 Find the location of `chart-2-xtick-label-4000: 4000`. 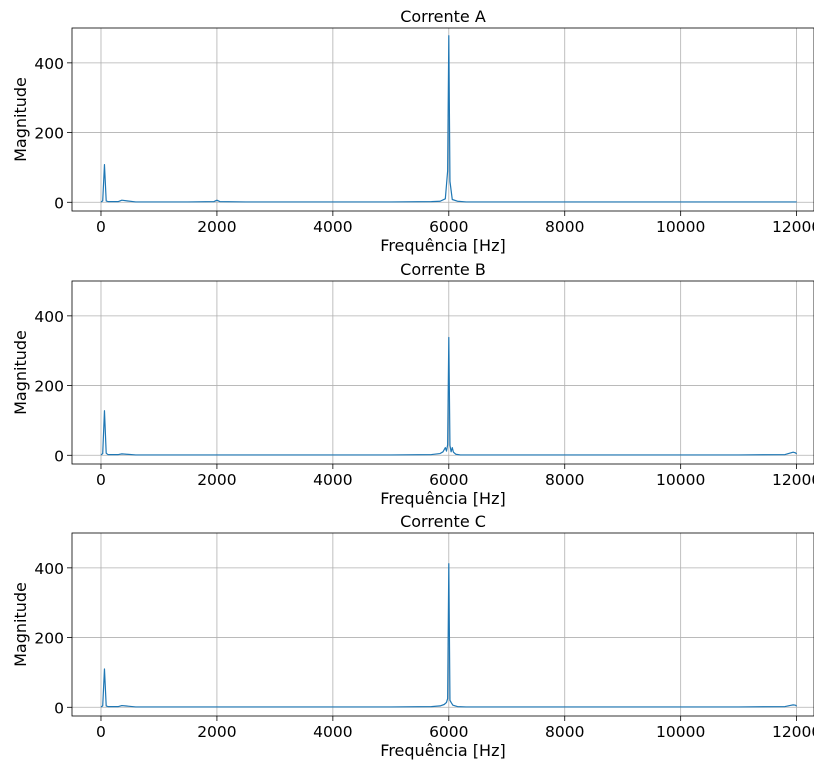

chart-2-xtick-label-4000: 4000 is located at coordinates (332, 480).